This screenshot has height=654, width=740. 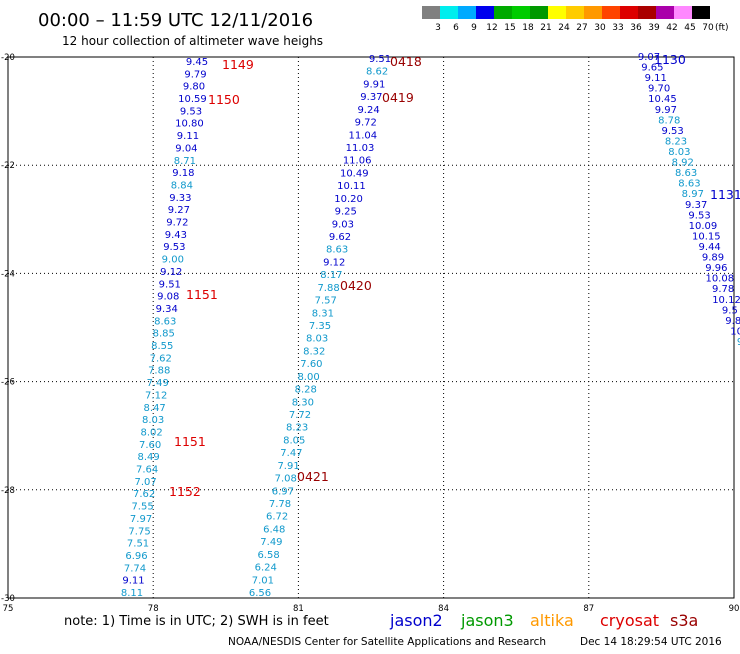 What do you see at coordinates (167, 309) in the screenshot?
I see `wave-height-label: 9.34` at bounding box center [167, 309].